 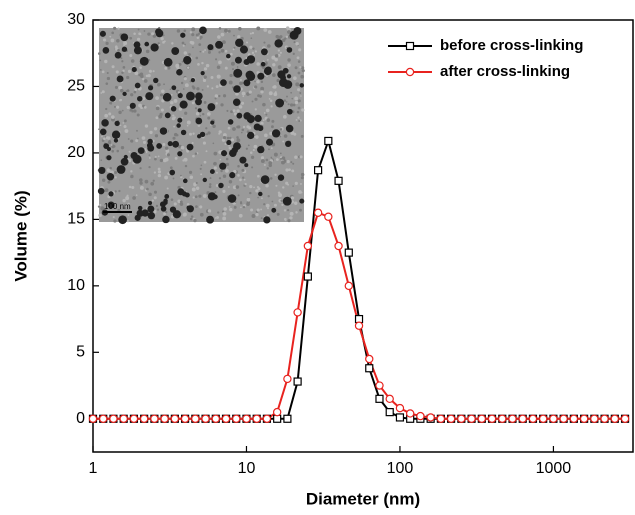 I want to click on legend-label: before cross-linking, so click(x=511, y=45).